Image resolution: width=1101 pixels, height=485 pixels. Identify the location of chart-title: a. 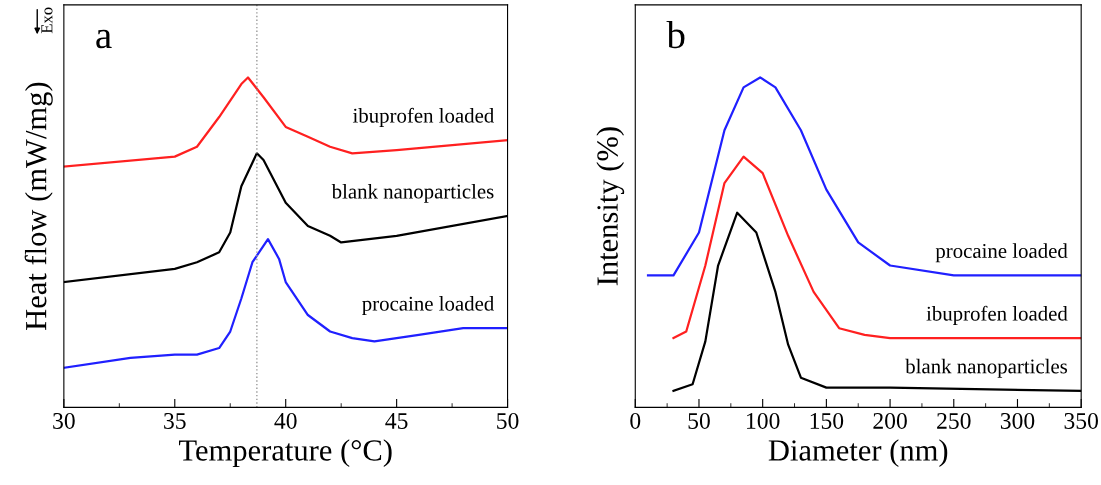
(104, 39).